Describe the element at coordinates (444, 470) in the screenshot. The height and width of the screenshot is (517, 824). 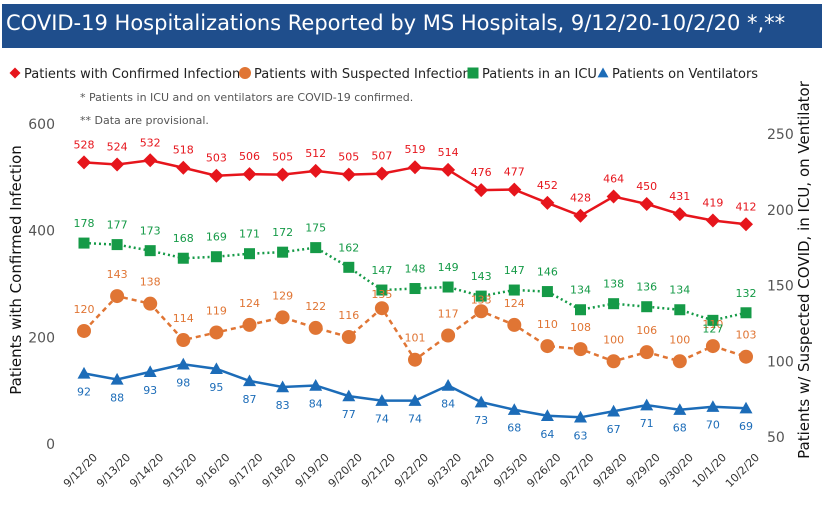
I see `x-tick-label: 9/23/20` at that location.